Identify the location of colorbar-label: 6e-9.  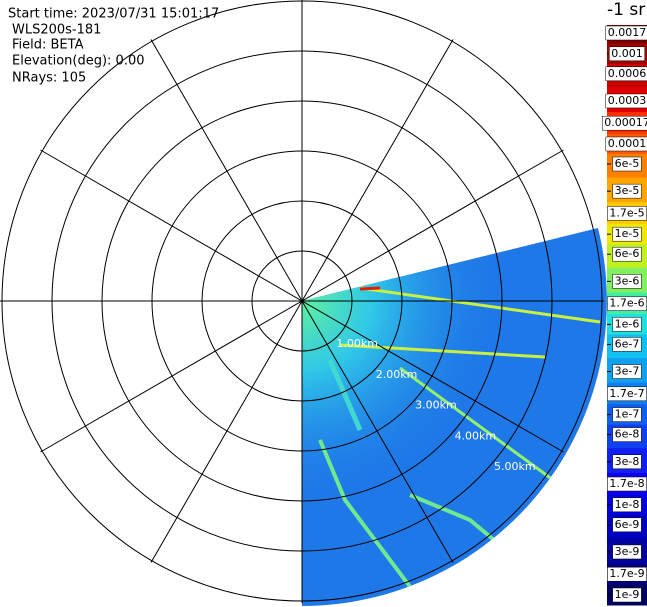
(627, 524).